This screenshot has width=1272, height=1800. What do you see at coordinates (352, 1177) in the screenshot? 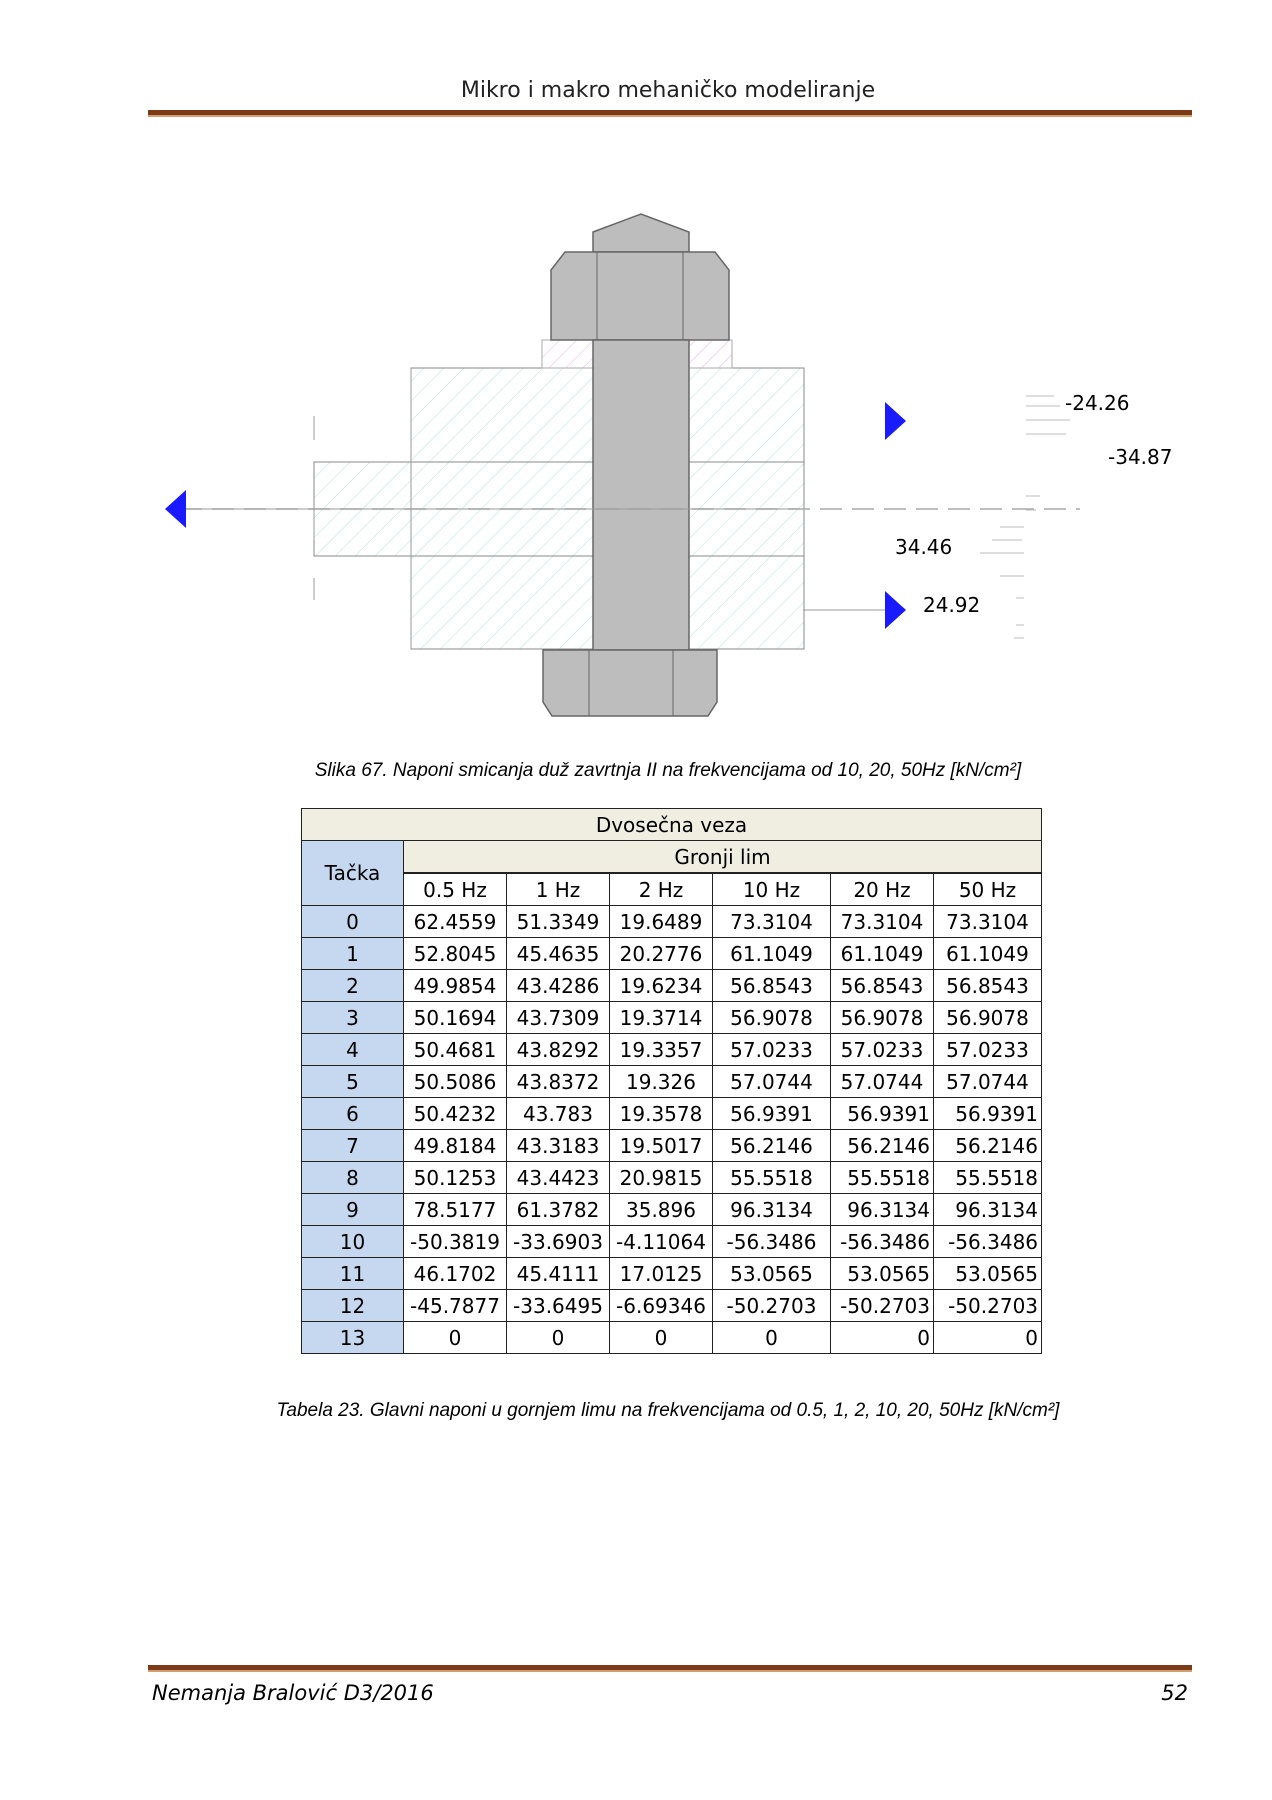
I see `point-cell: 8` at bounding box center [352, 1177].